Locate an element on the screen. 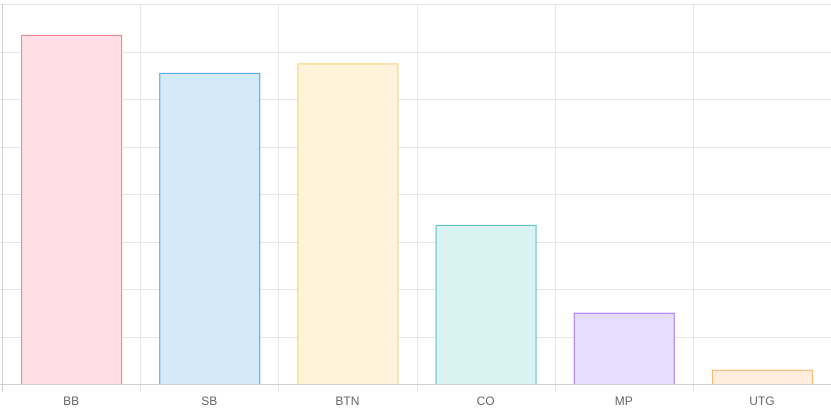 The image size is (831, 409). x-tick-label: MP is located at coordinates (624, 401).